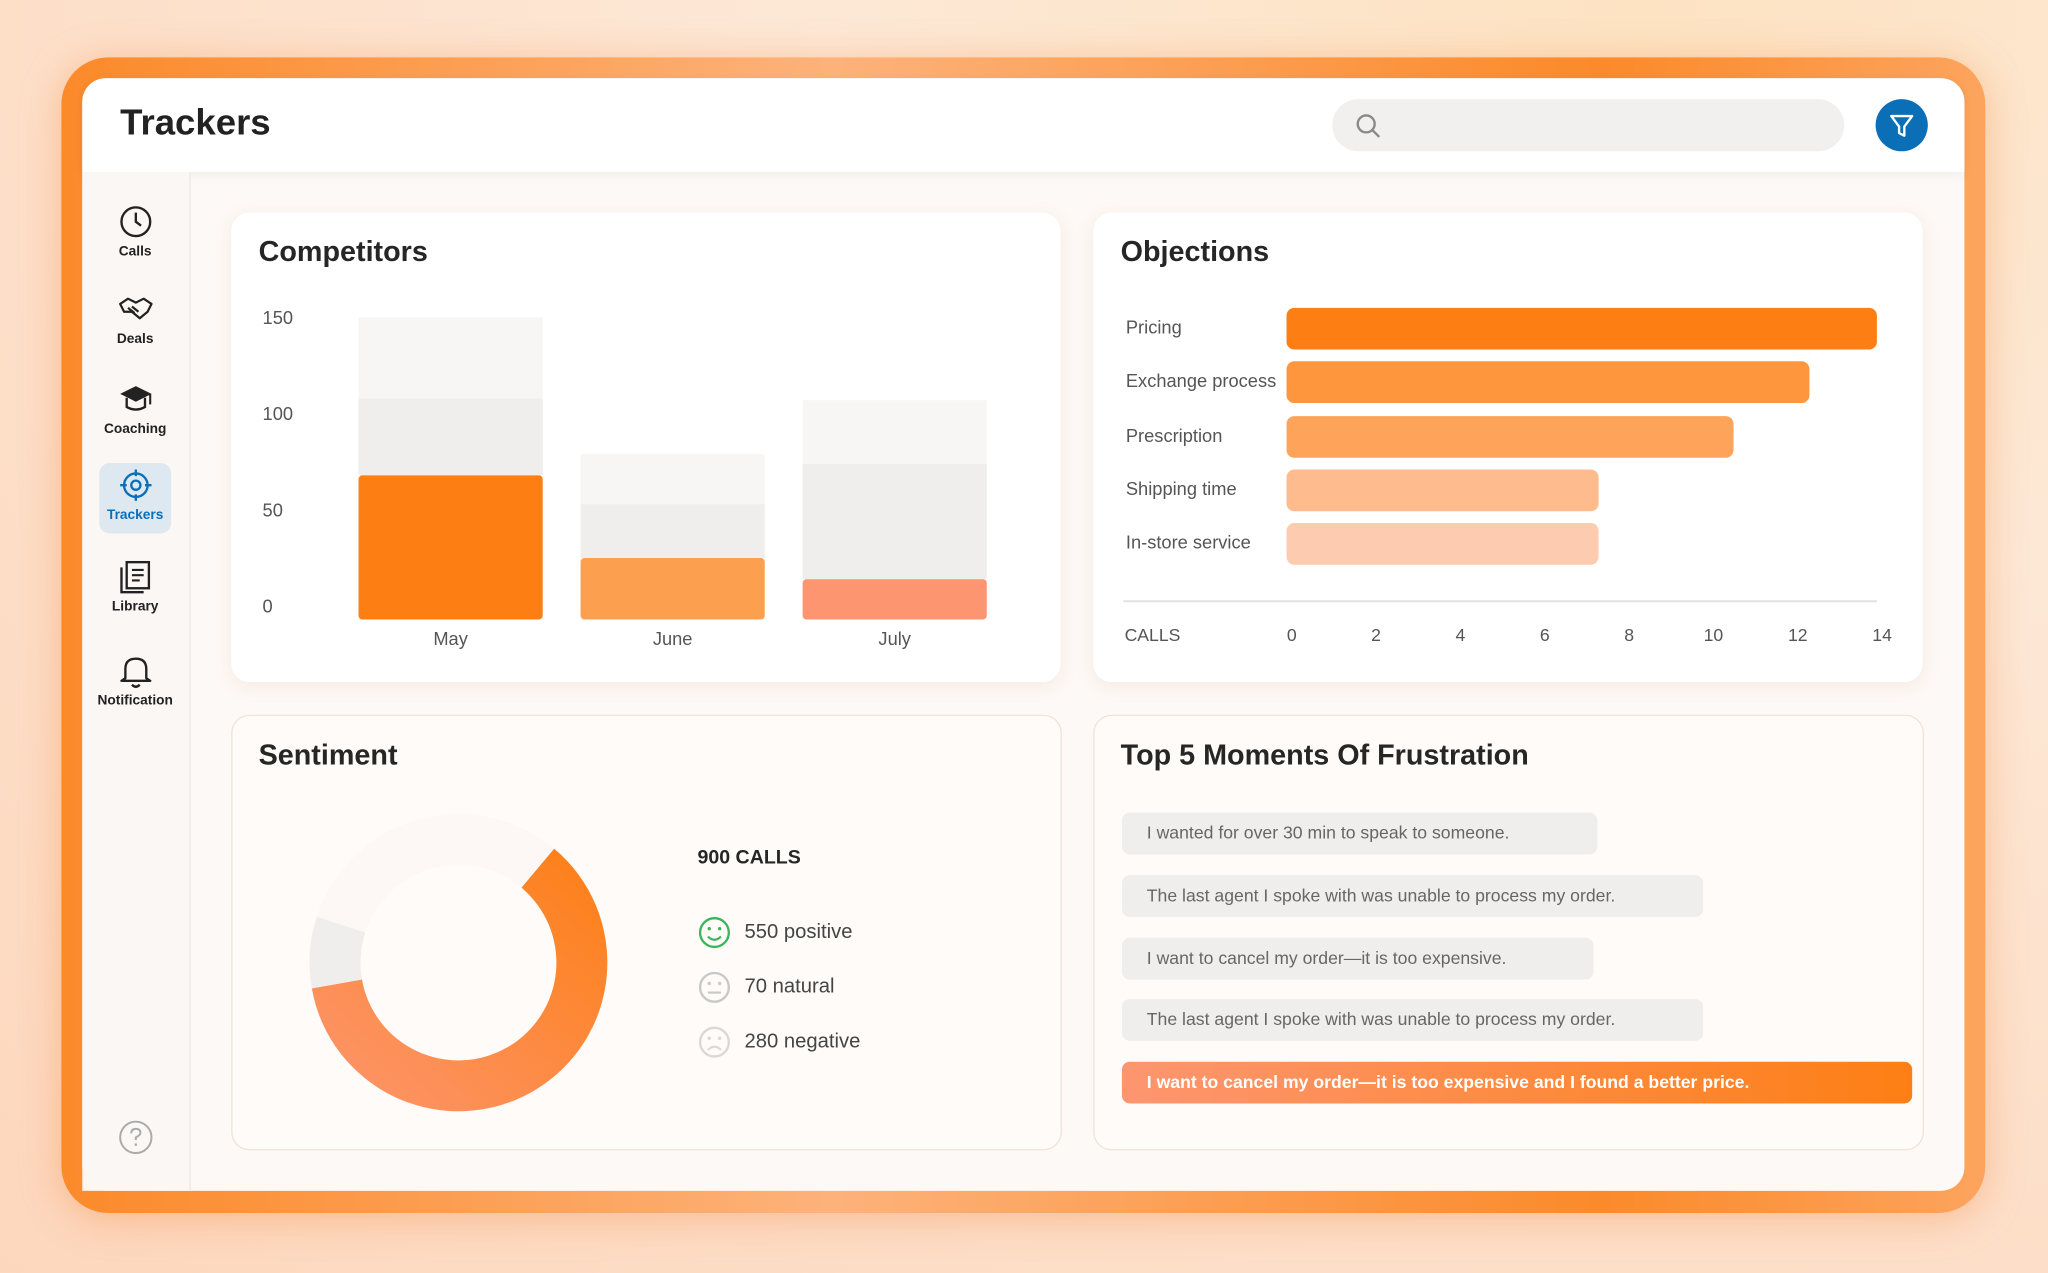 The width and height of the screenshot is (2048, 1273). Describe the element at coordinates (278, 317) in the screenshot. I see `y-tick-label: 150` at that location.